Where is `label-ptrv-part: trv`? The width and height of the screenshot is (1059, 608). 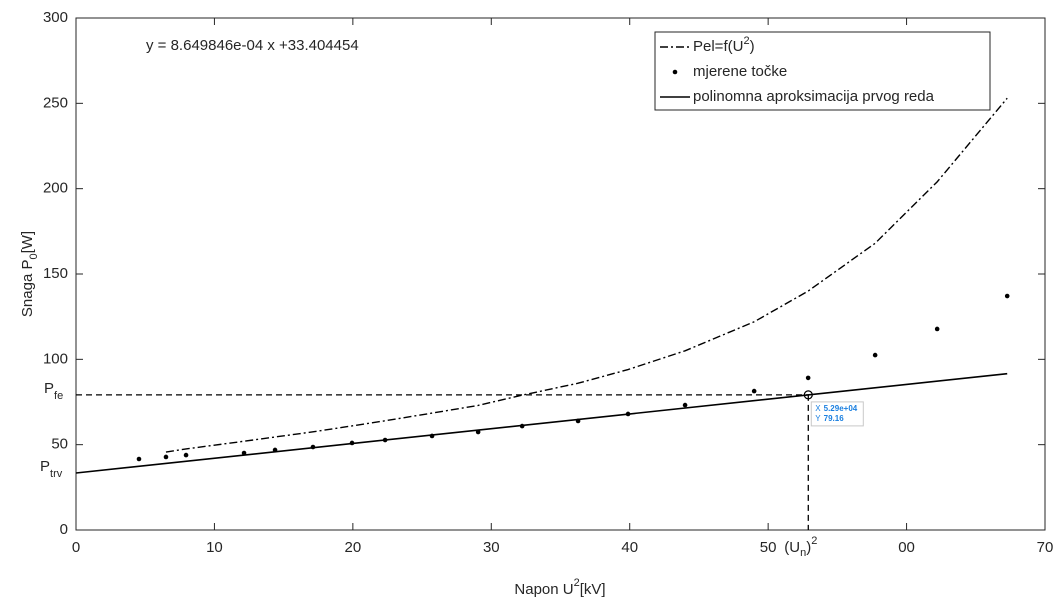
label-ptrv-part: trv is located at coordinates (56, 474).